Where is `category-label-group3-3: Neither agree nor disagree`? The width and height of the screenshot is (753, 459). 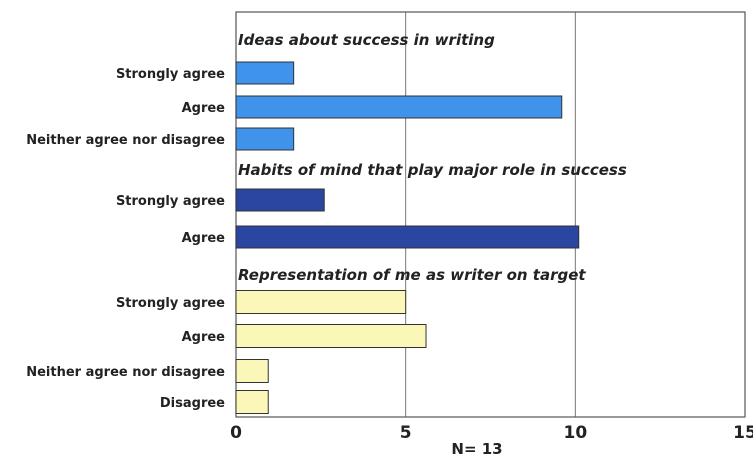 category-label-group3-3: Neither agree nor disagree is located at coordinates (125, 372).